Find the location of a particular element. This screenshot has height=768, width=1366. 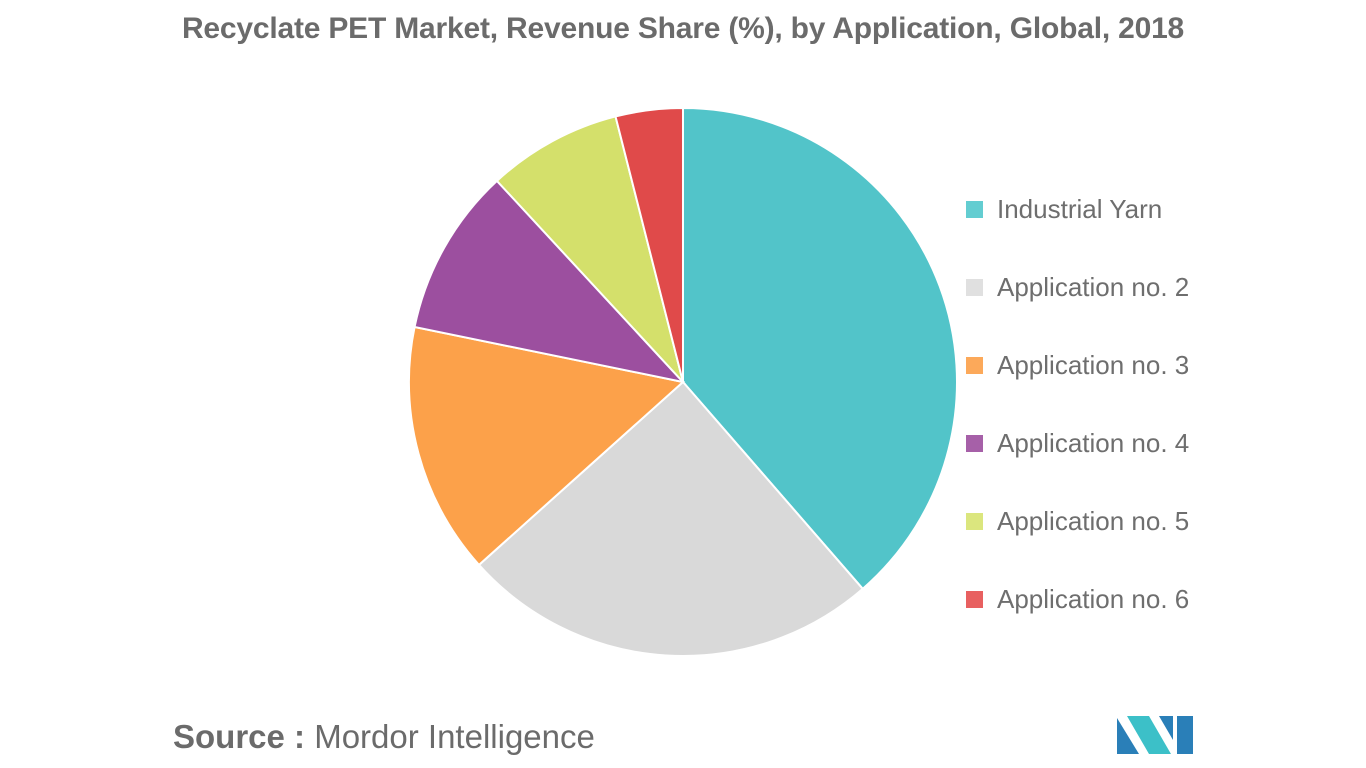

legend-item: Industrial Yarn is located at coordinates (1077, 209).